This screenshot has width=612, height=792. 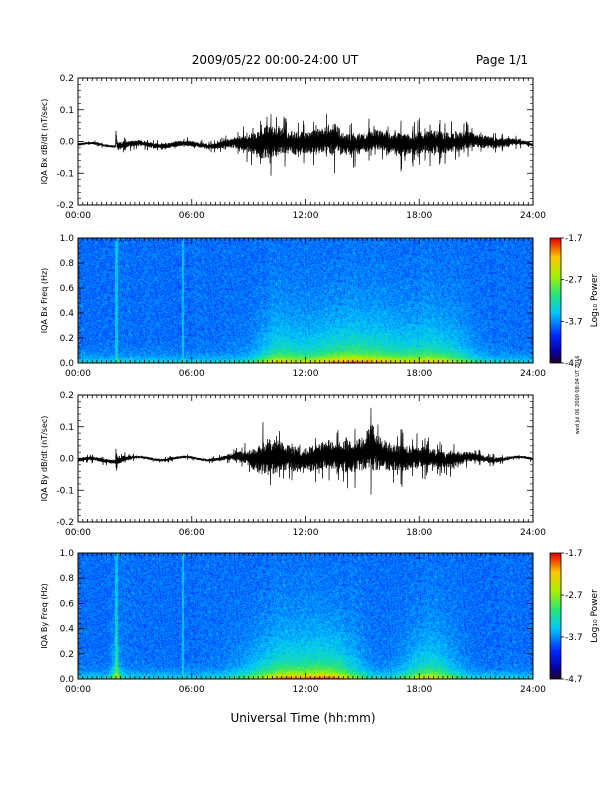 What do you see at coordinates (44, 616) in the screenshot?
I see `y-axis-label: IQA By Freq (Hz)` at bounding box center [44, 616].